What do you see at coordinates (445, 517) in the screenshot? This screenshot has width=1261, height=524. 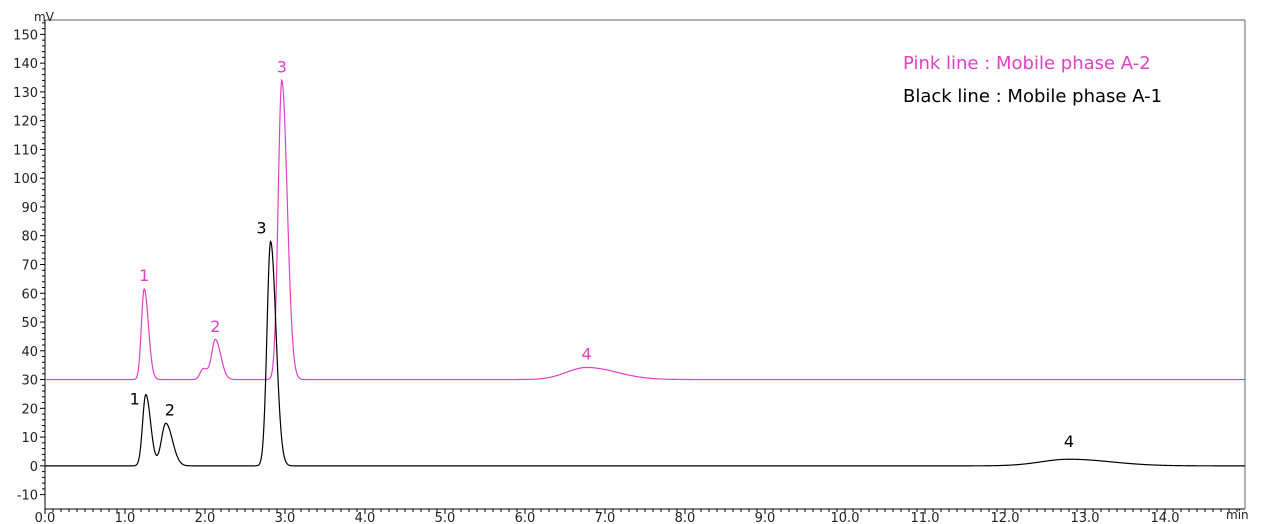 I see `x-tick-label: 5.0` at bounding box center [445, 517].